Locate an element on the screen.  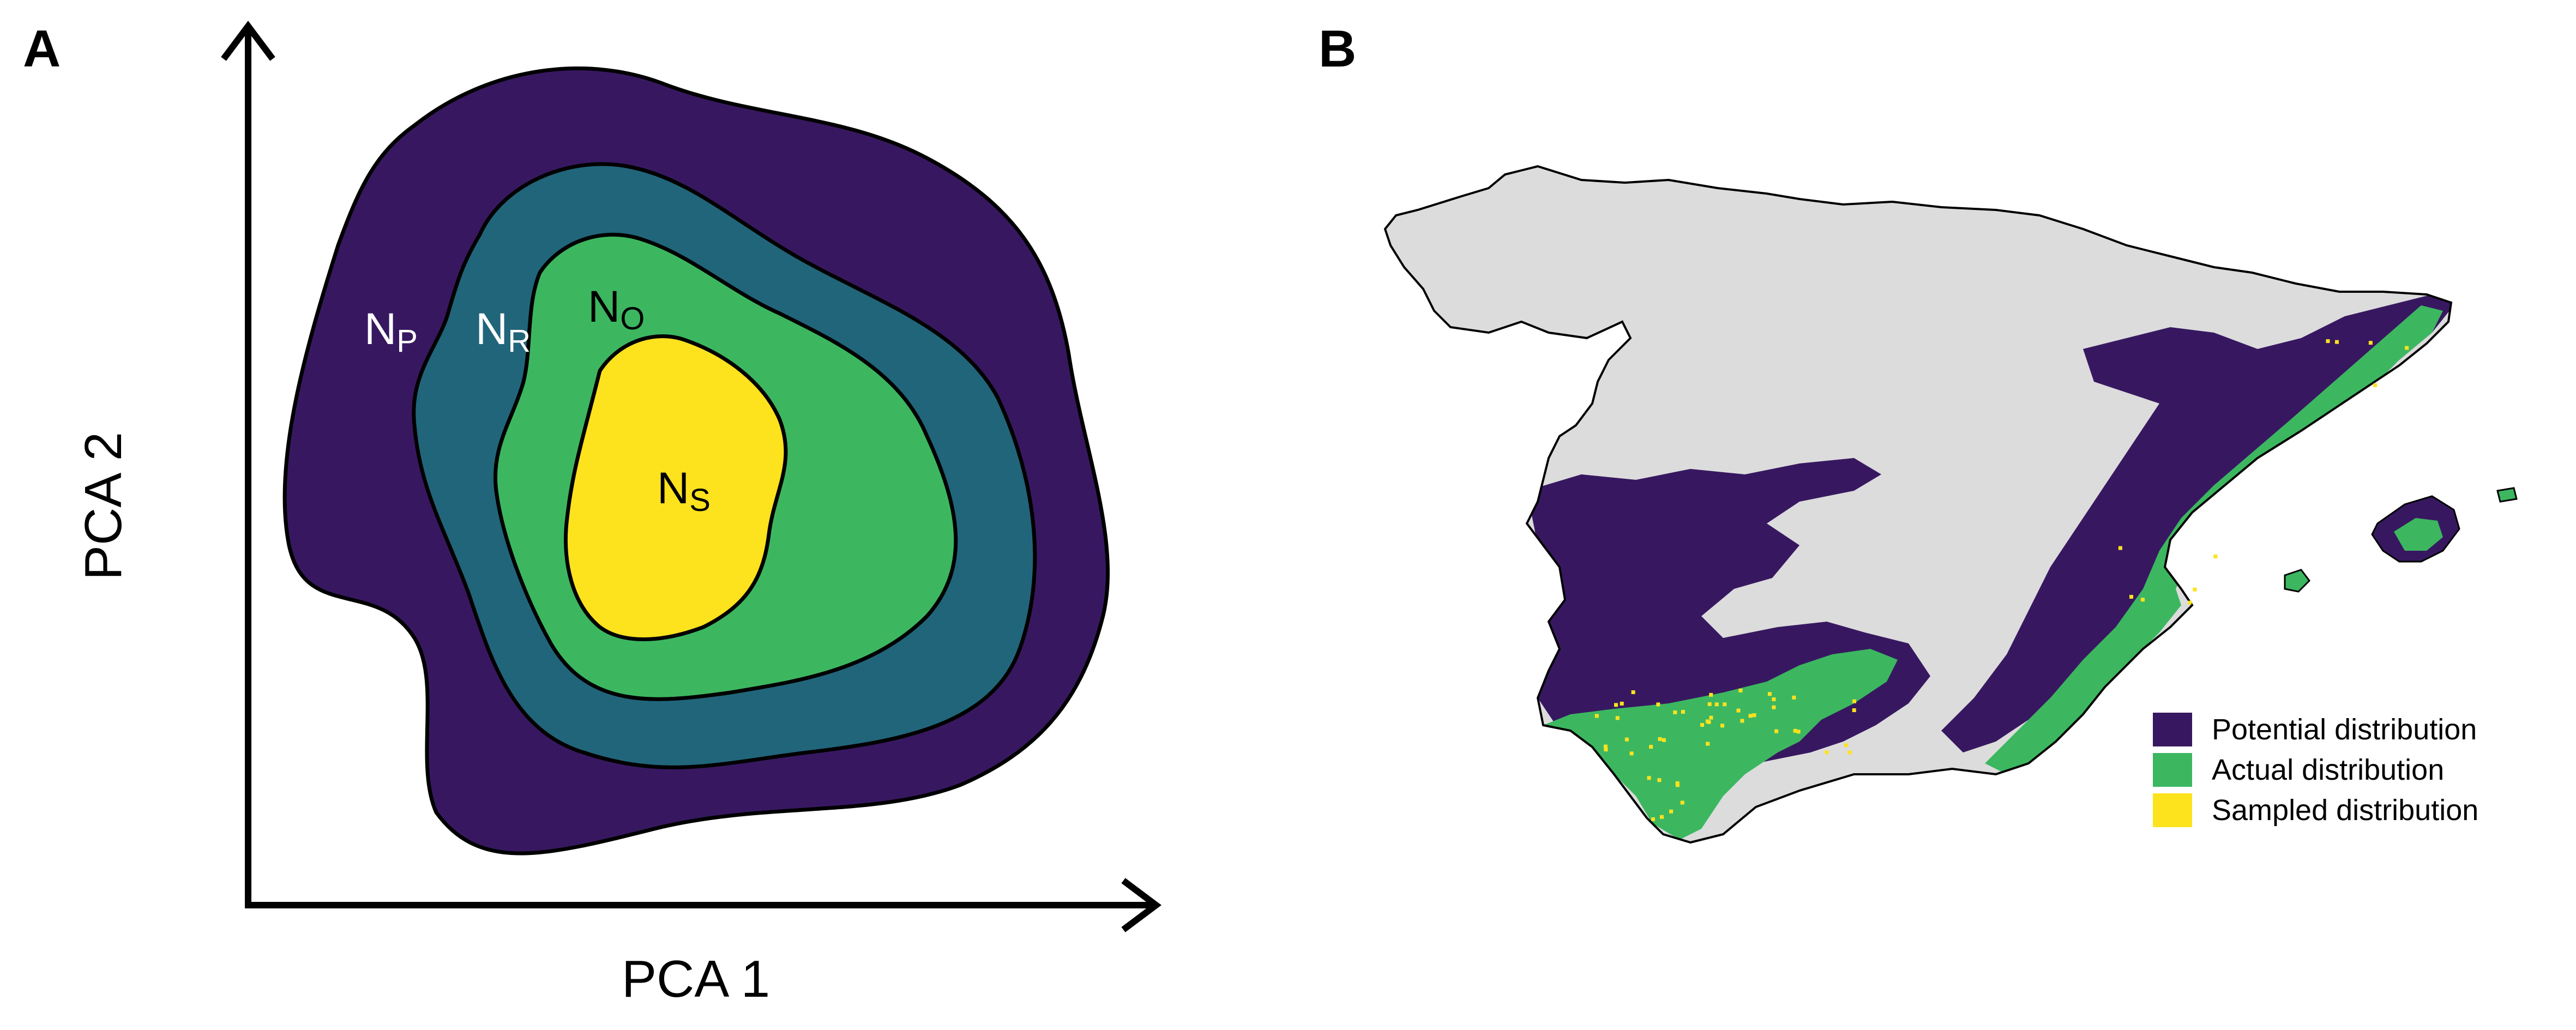
niche-label-subscript: R is located at coordinates (519, 341).